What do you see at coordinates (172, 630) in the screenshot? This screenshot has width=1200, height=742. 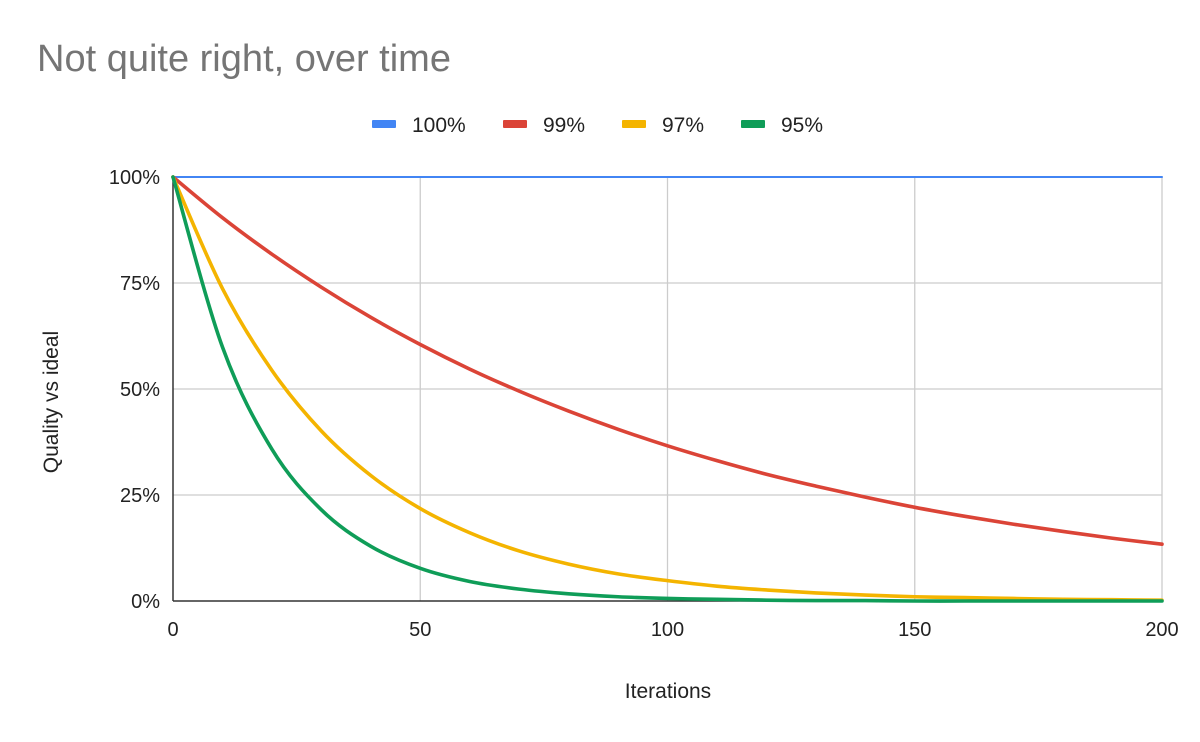 I see `x-tick-label: 0` at bounding box center [172, 630].